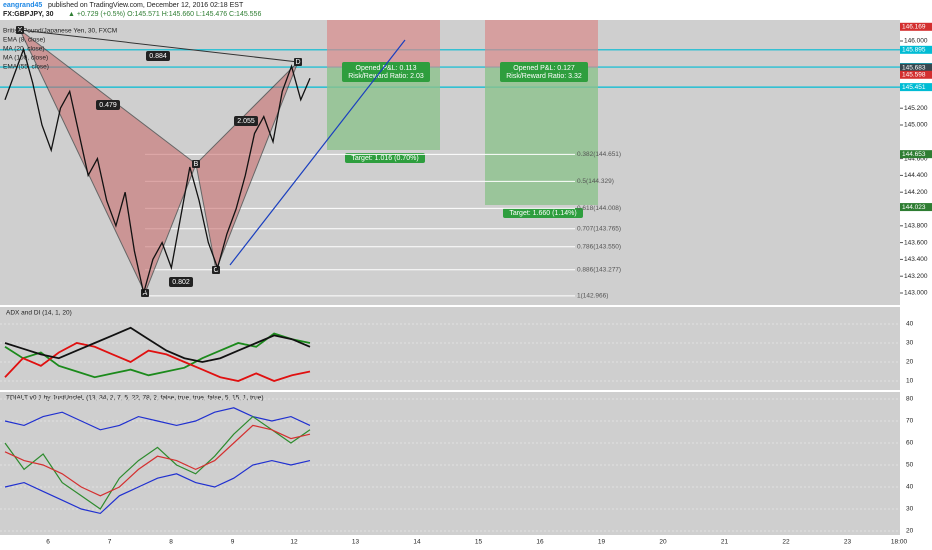  Describe the element at coordinates (145, 293) in the screenshot. I see `point-label: A` at that location.